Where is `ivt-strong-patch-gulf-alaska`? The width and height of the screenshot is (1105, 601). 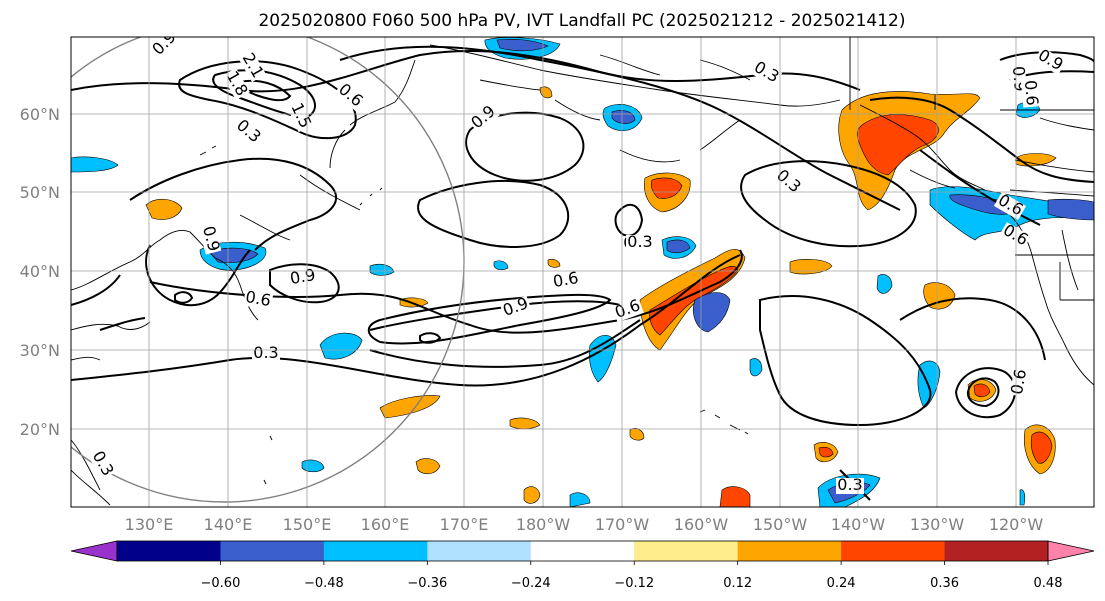 ivt-strong-patch-gulf-alaska is located at coordinates (897, 145).